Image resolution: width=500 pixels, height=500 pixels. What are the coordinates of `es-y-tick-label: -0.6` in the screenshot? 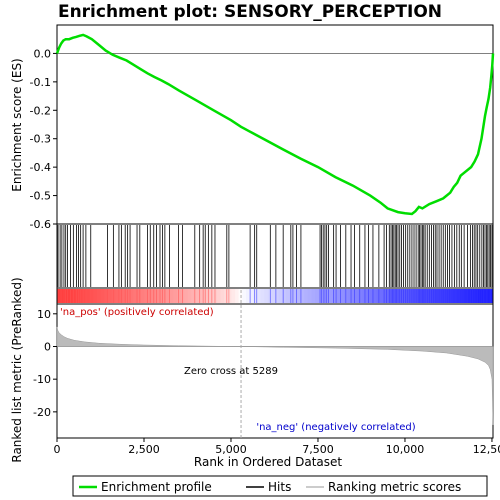 It's located at (40, 224).